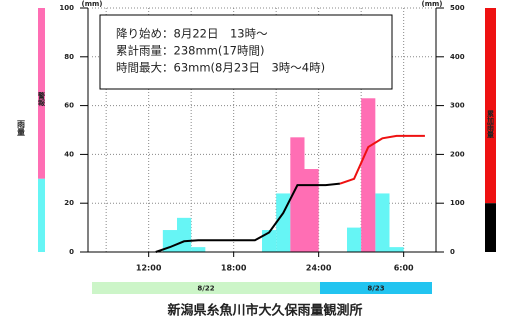  I want to click on x-tick-label: 24:00, so click(319, 268).